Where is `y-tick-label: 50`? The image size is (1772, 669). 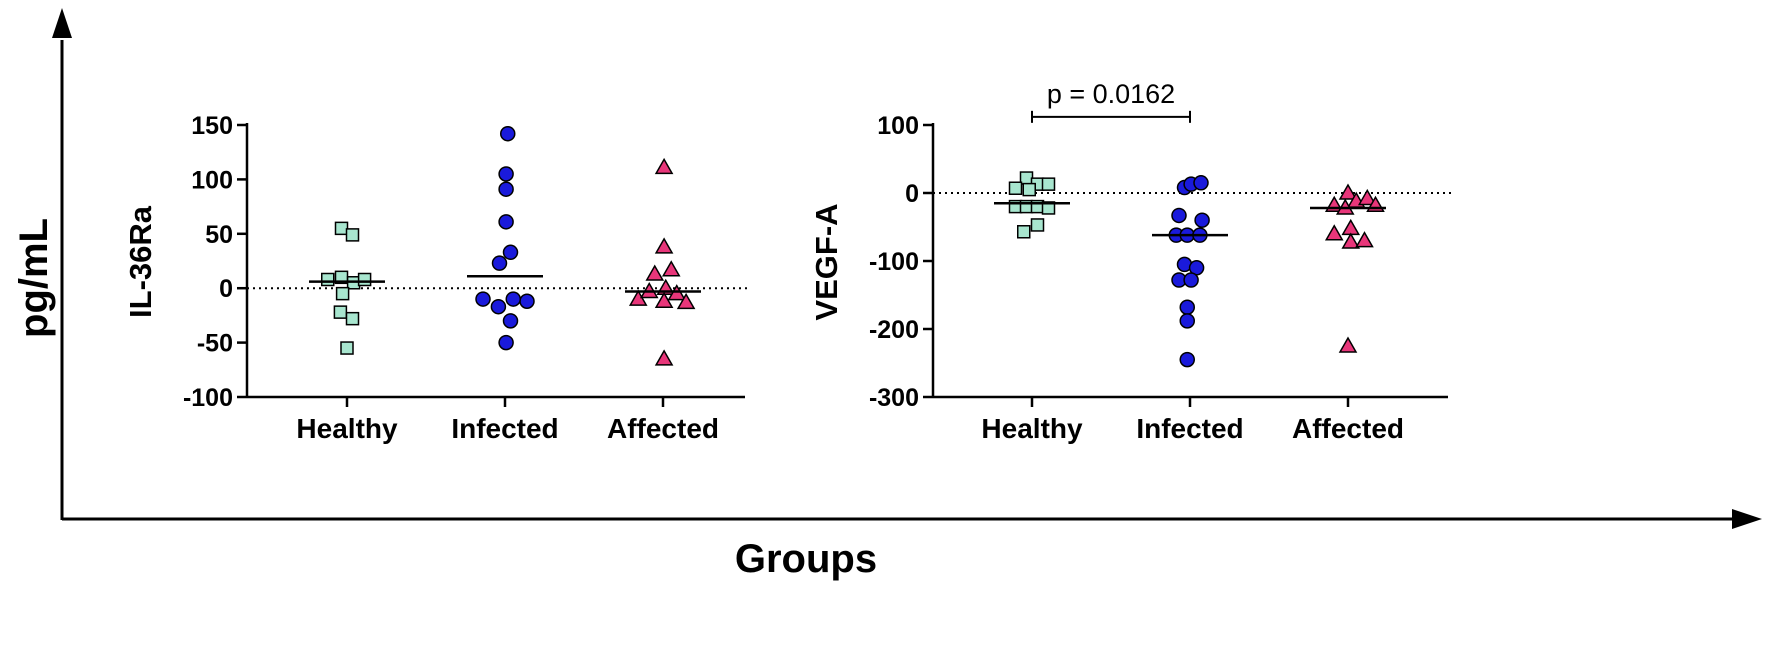
y-tick-label: 50 is located at coordinates (219, 235).